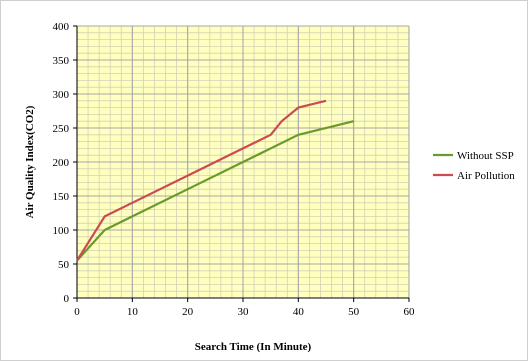 The height and width of the screenshot is (361, 528). What do you see at coordinates (486, 176) in the screenshot?
I see `legend-label-2: Air Pollution` at bounding box center [486, 176].